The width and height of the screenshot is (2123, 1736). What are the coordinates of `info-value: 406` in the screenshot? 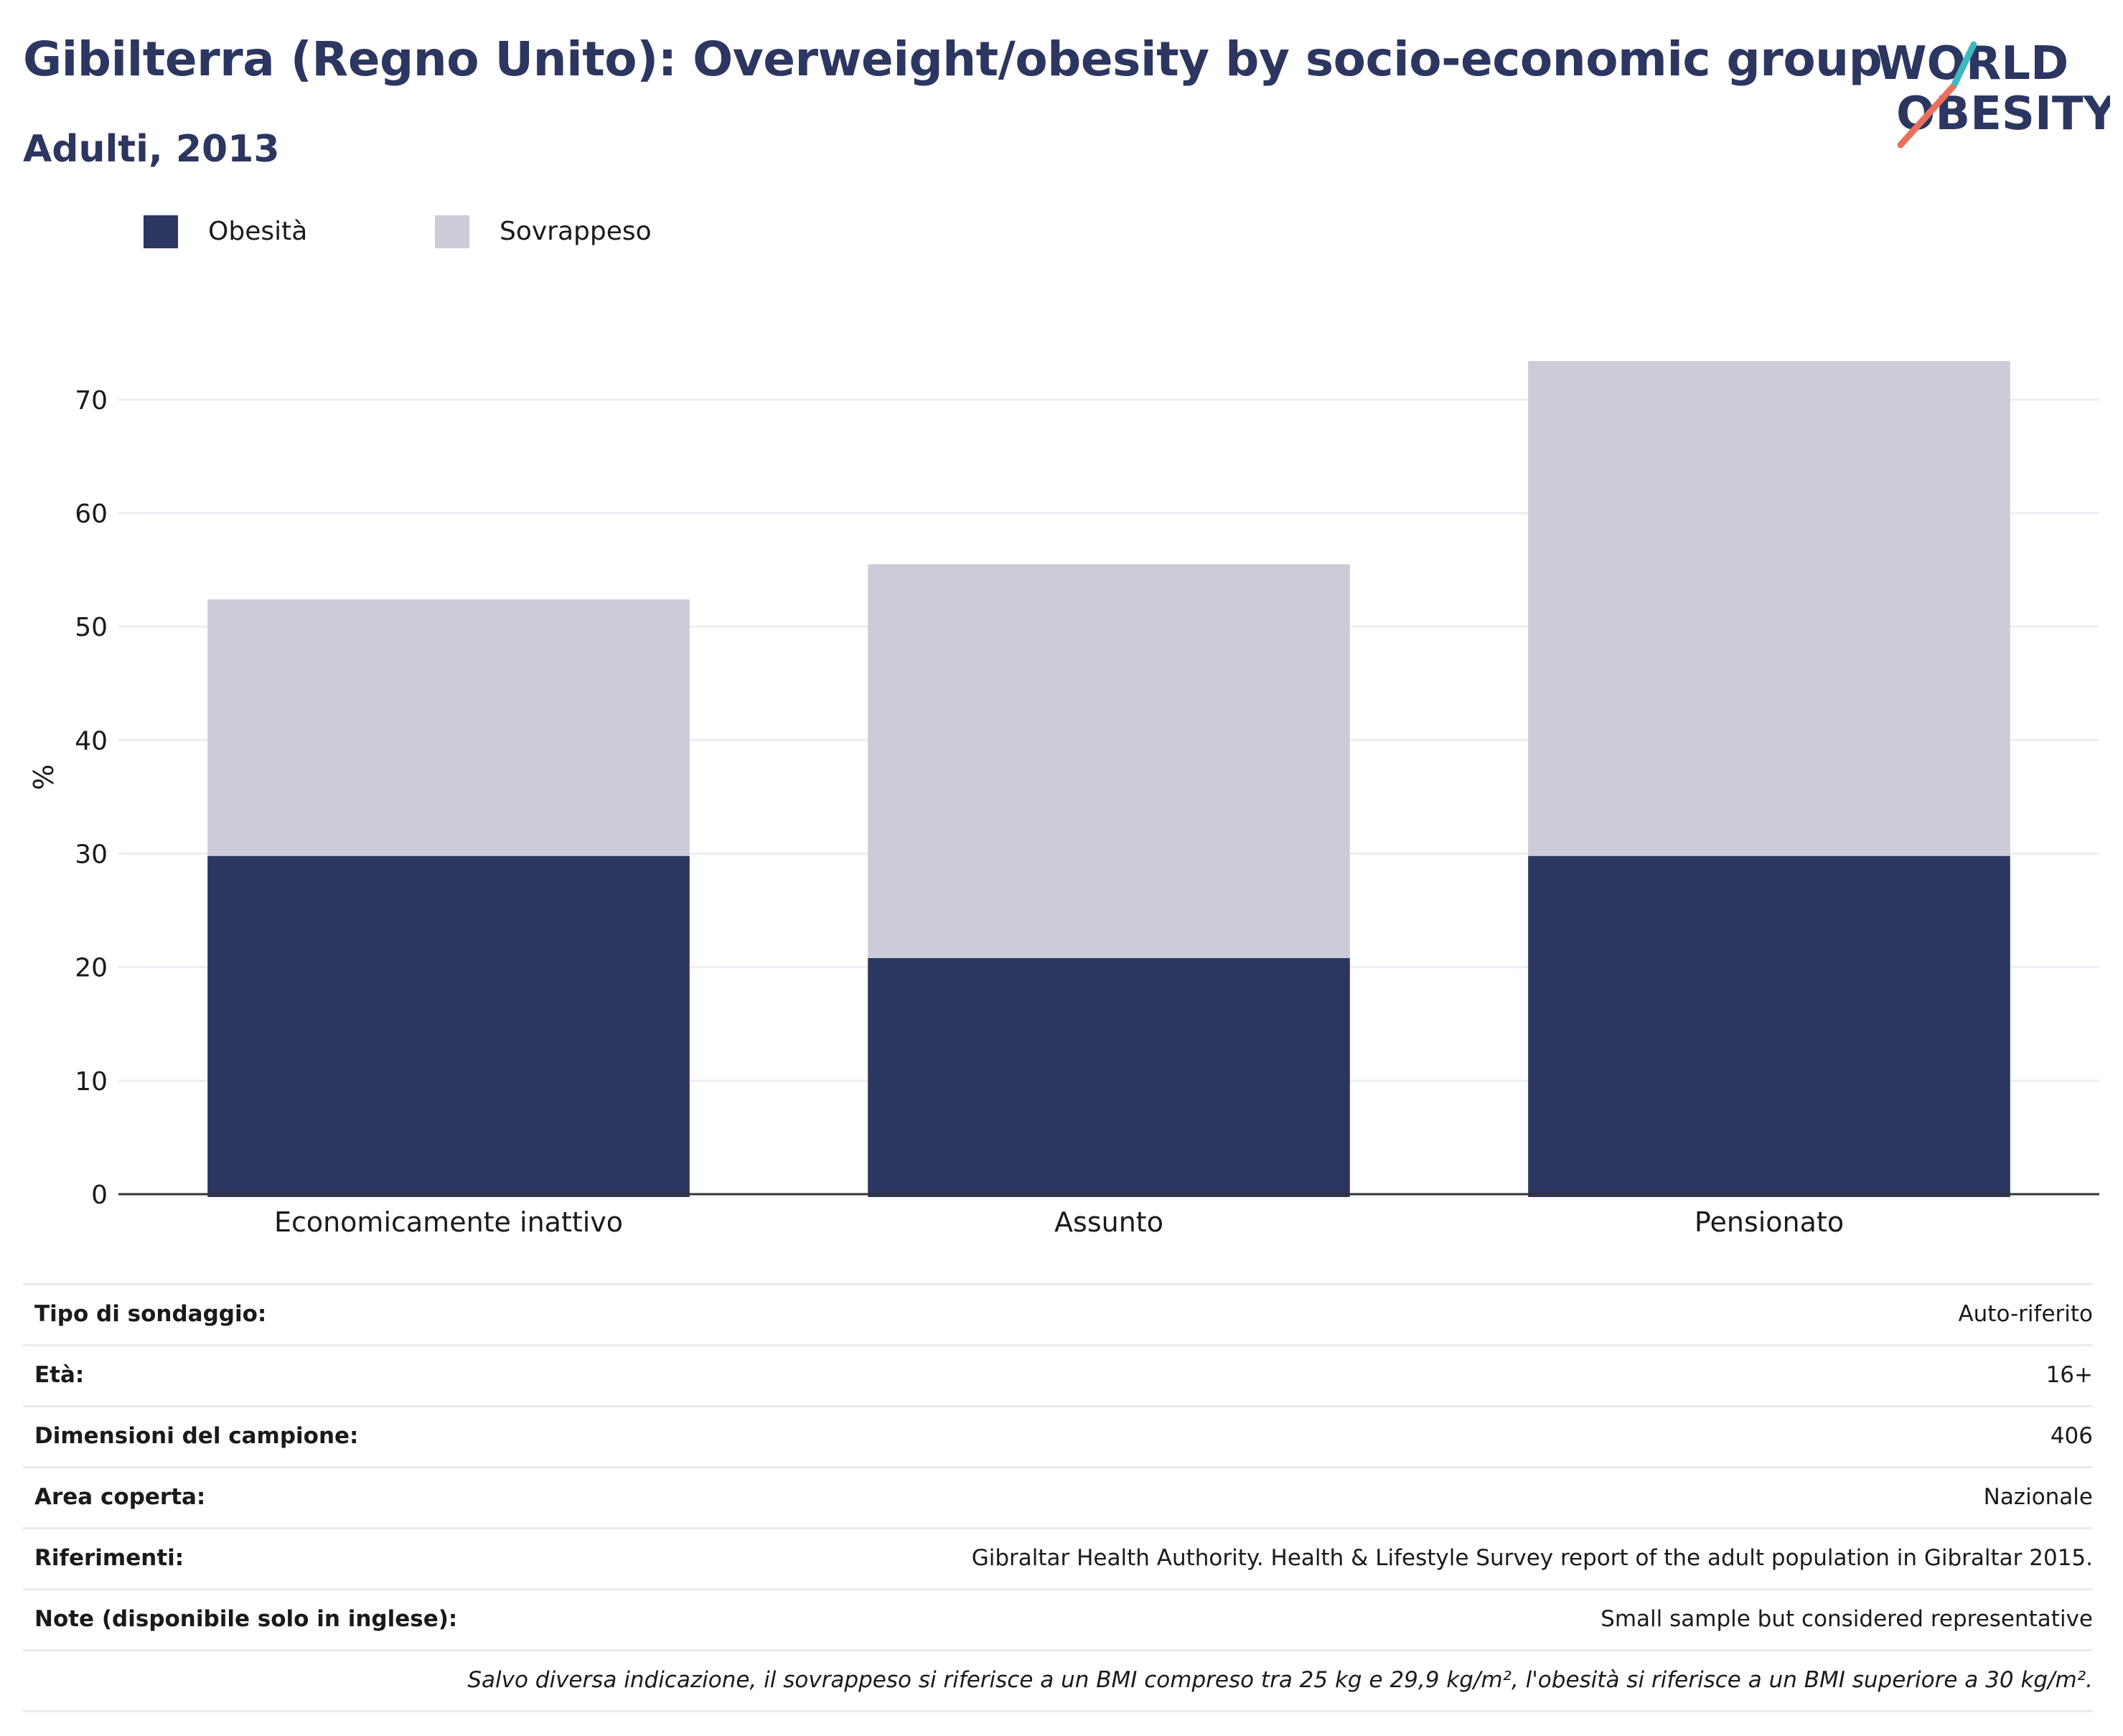 It's located at (2071, 1436).